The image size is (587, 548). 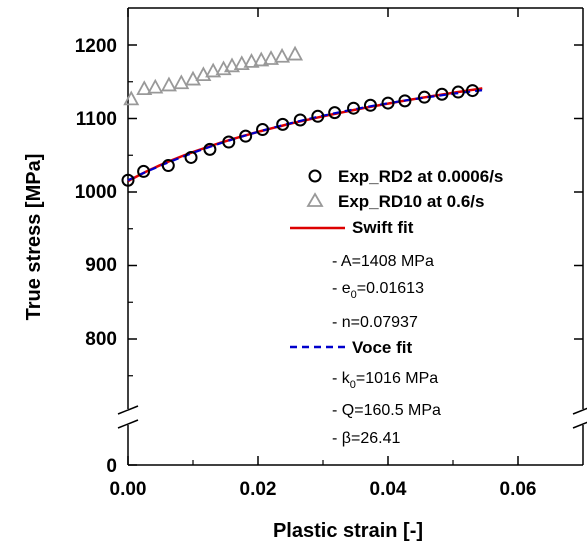 What do you see at coordinates (128, 417) in the screenshot?
I see `y-axis-break-gap-left` at bounding box center [128, 417].